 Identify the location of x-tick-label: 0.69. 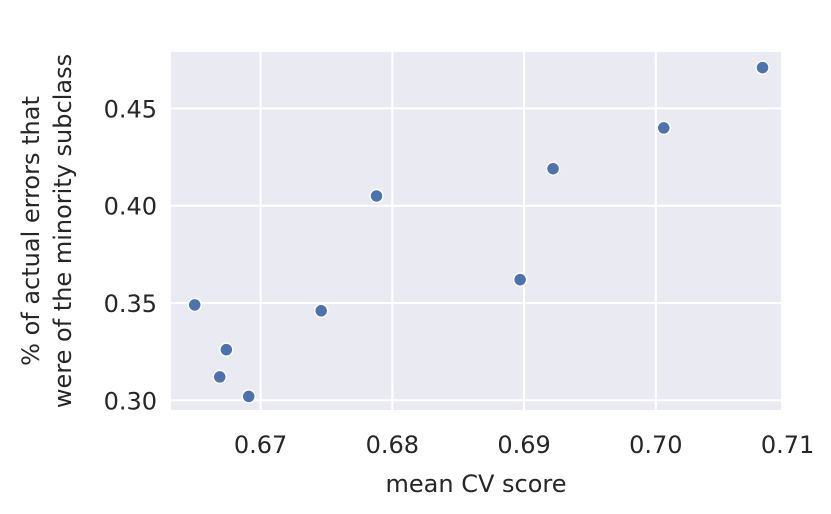
(523, 445).